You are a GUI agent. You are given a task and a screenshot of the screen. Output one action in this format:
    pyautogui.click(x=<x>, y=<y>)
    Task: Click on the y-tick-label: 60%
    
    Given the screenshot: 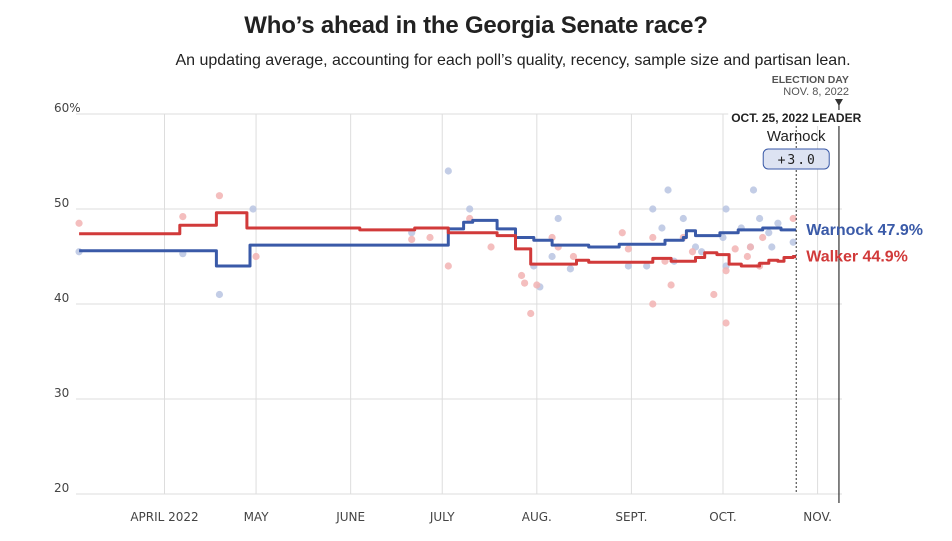 What is the action you would take?
    pyautogui.click(x=67, y=108)
    